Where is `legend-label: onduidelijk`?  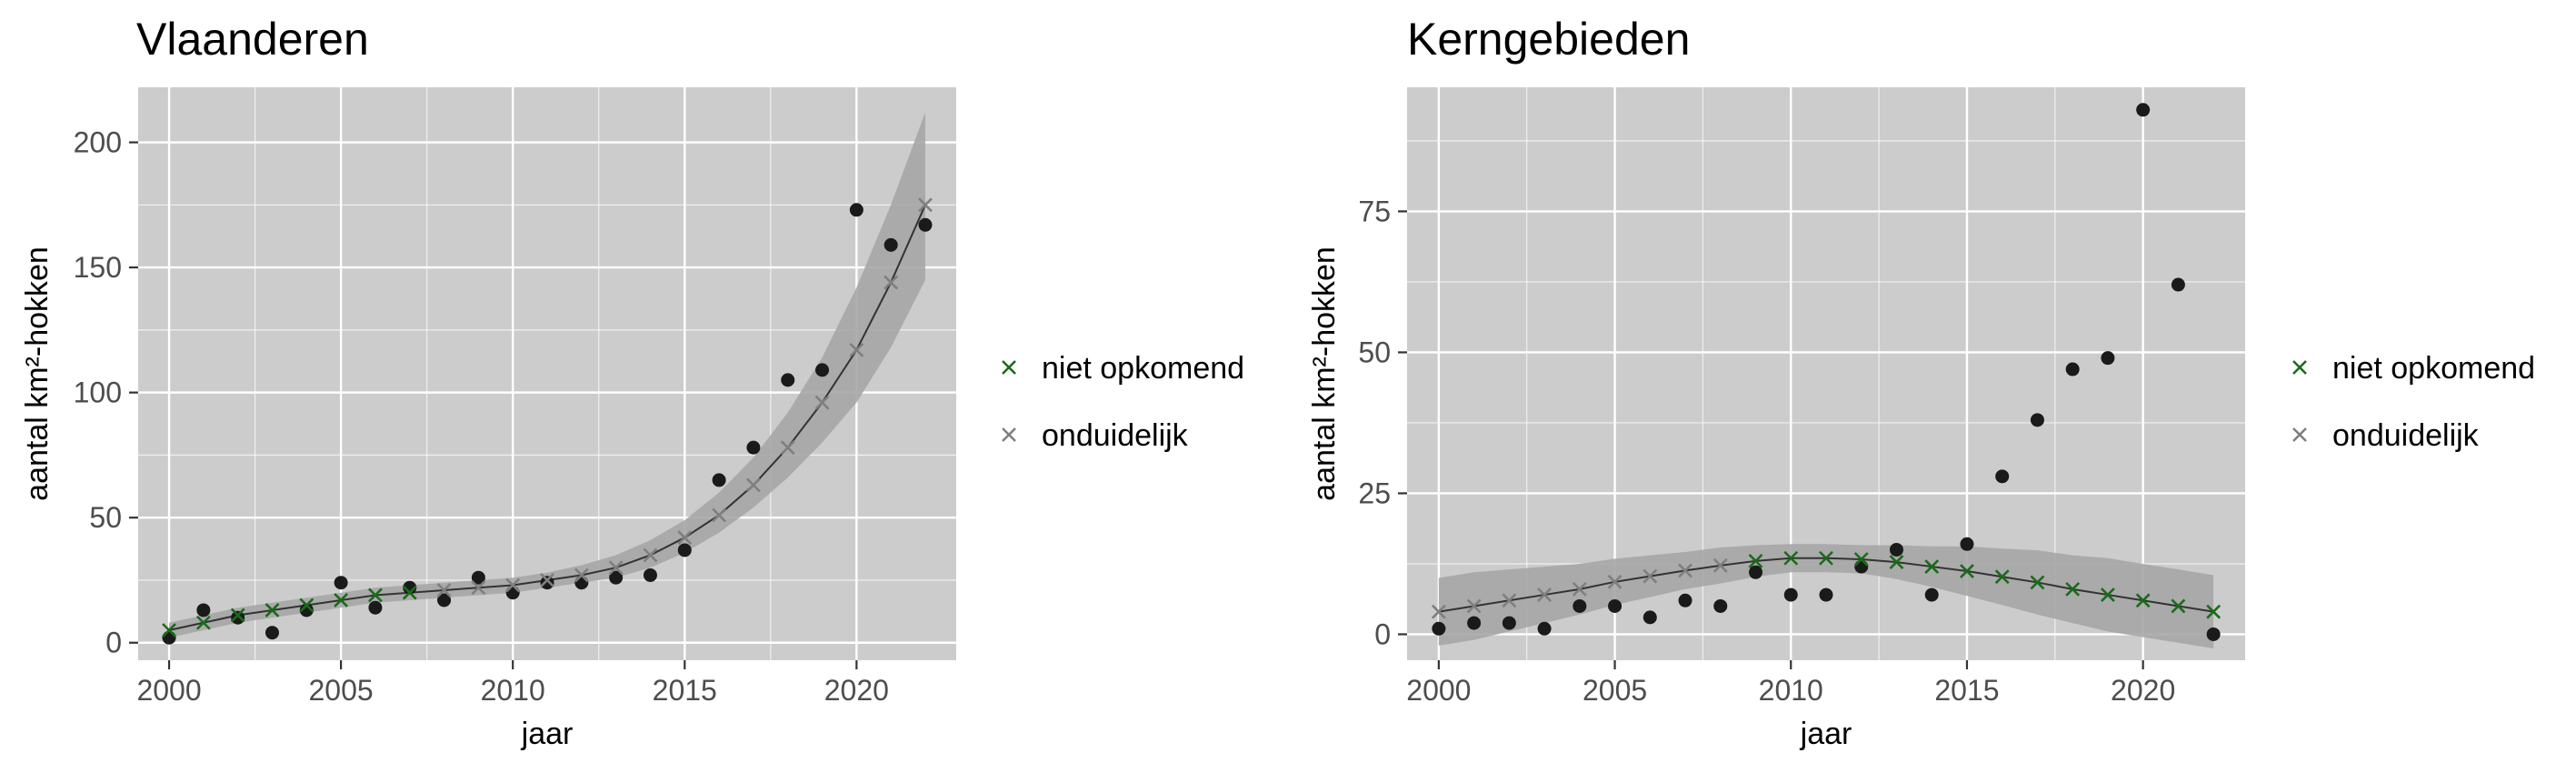
legend-label: onduidelijk is located at coordinates (2406, 435).